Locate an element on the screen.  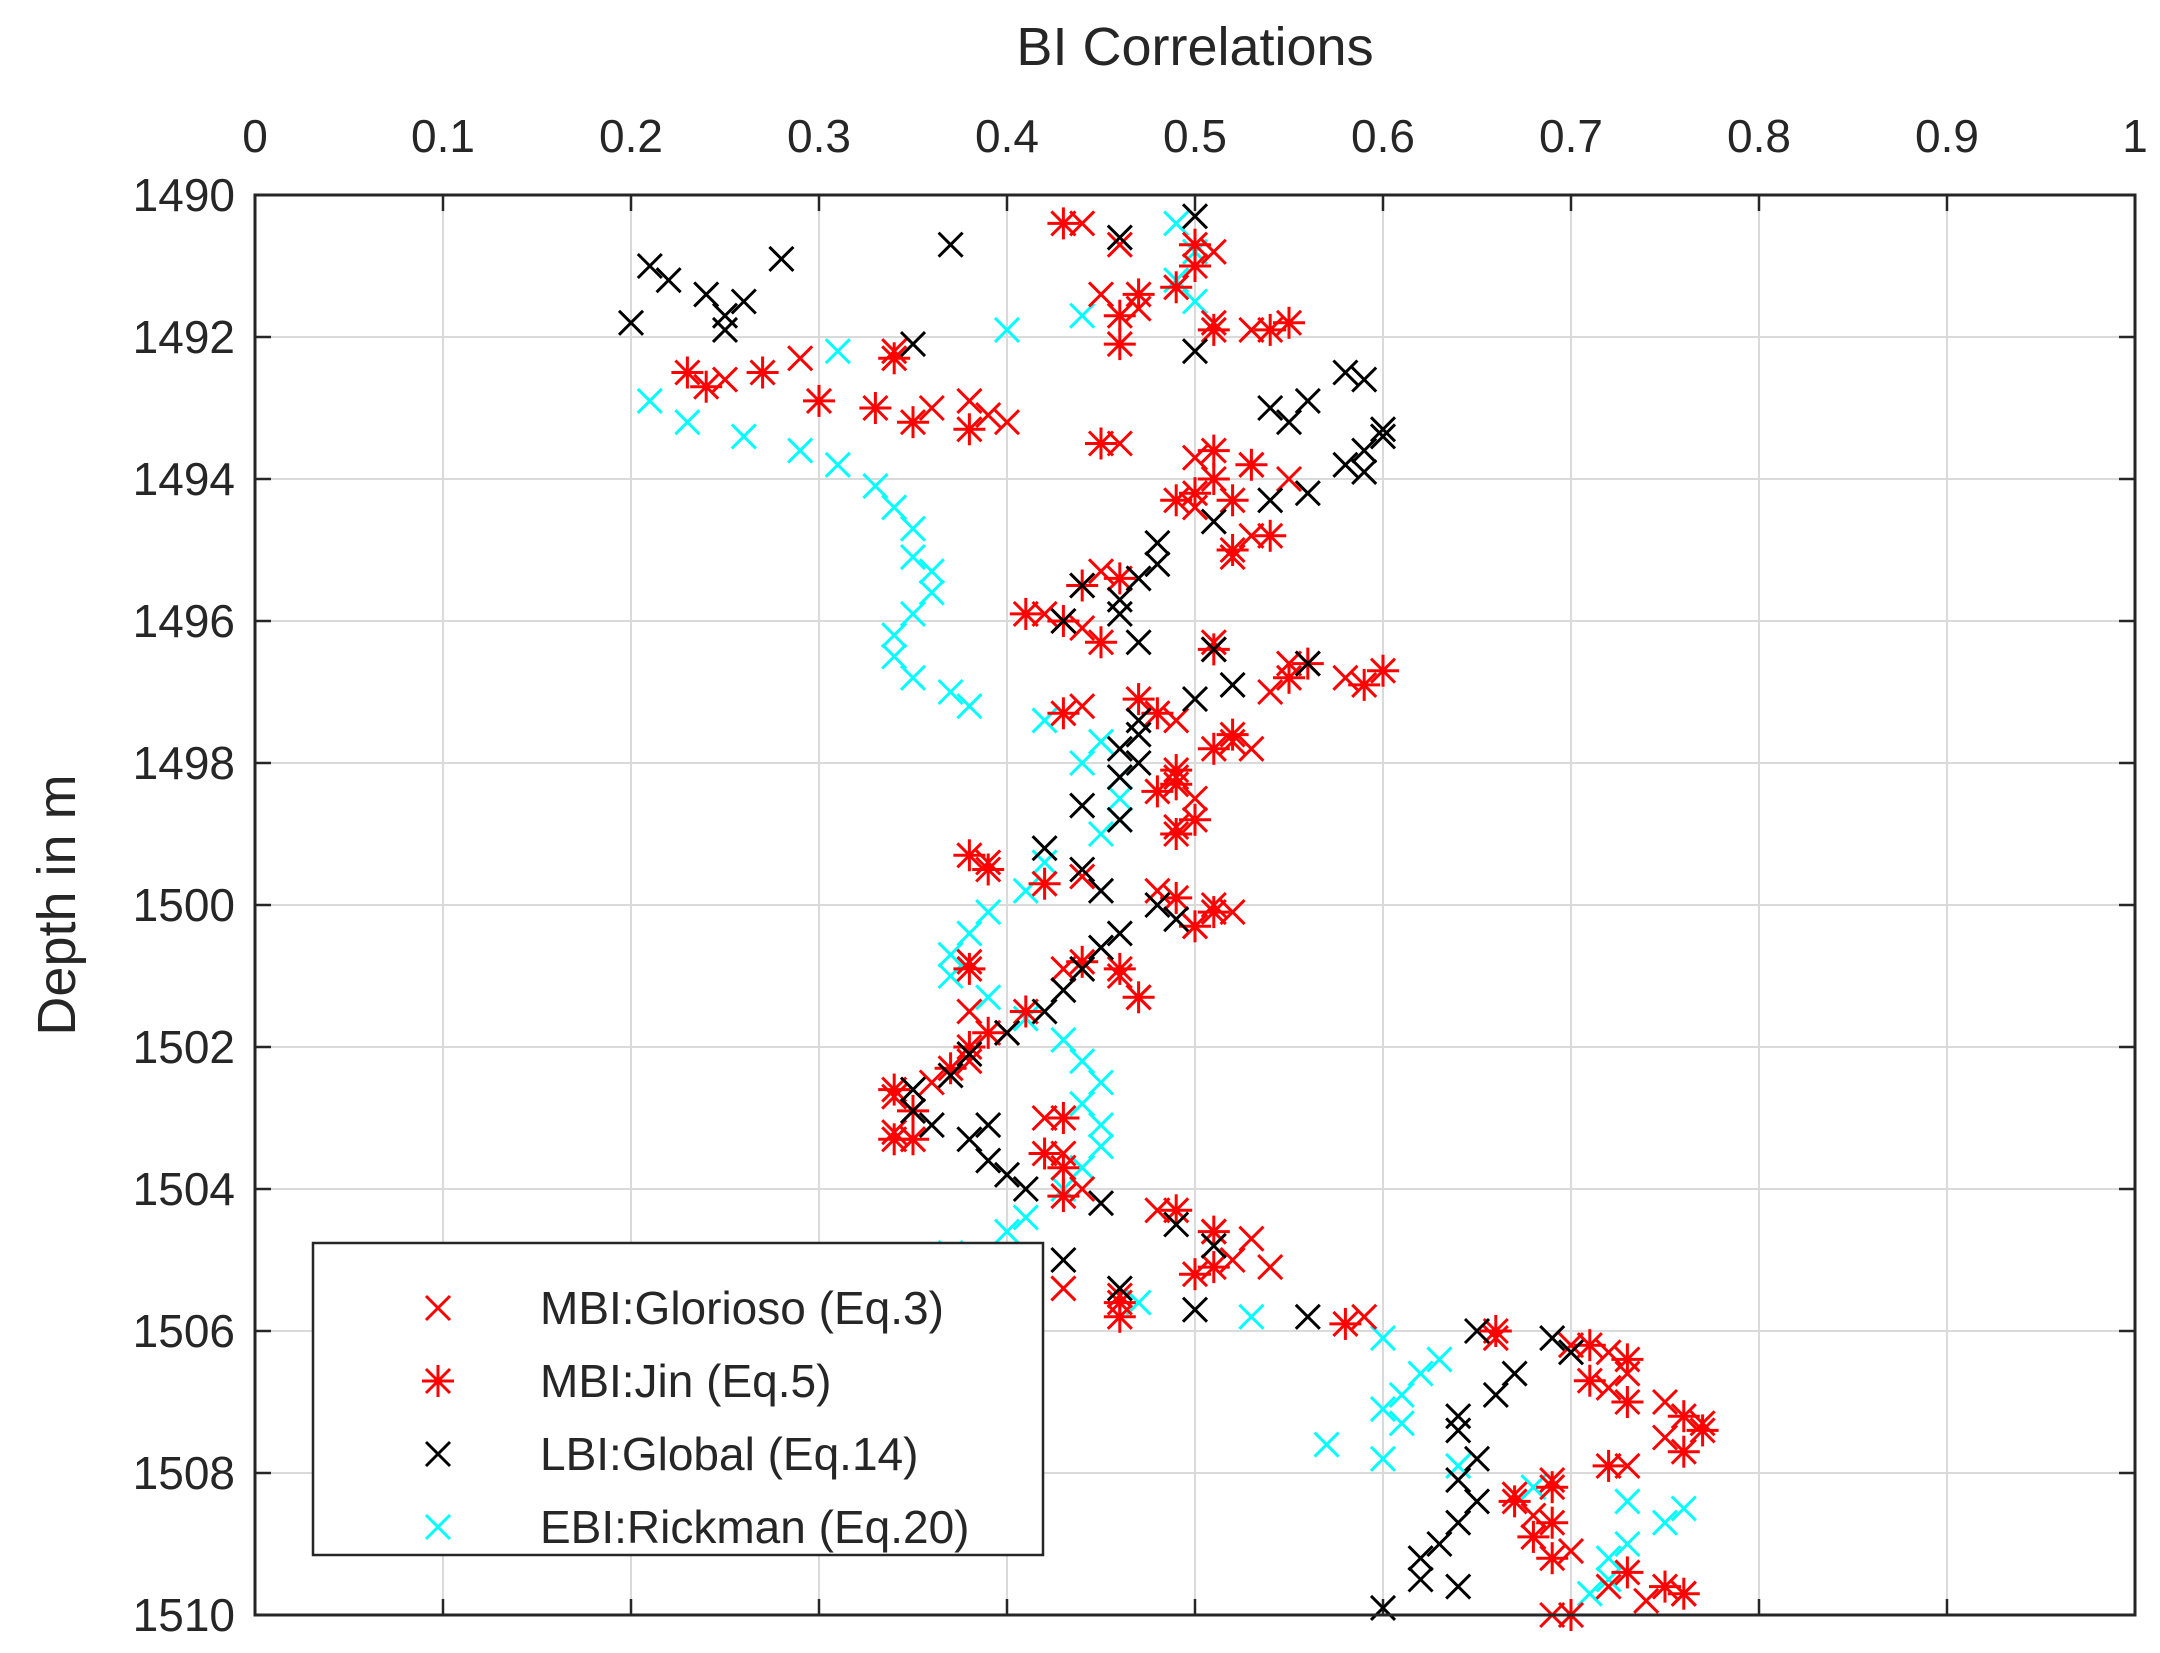
x-tick-labels: 0 0.1 0.2 0.3 0.4 0.5 0.6 0.7 0.8 0.9 1 is located at coordinates (1195, 136).